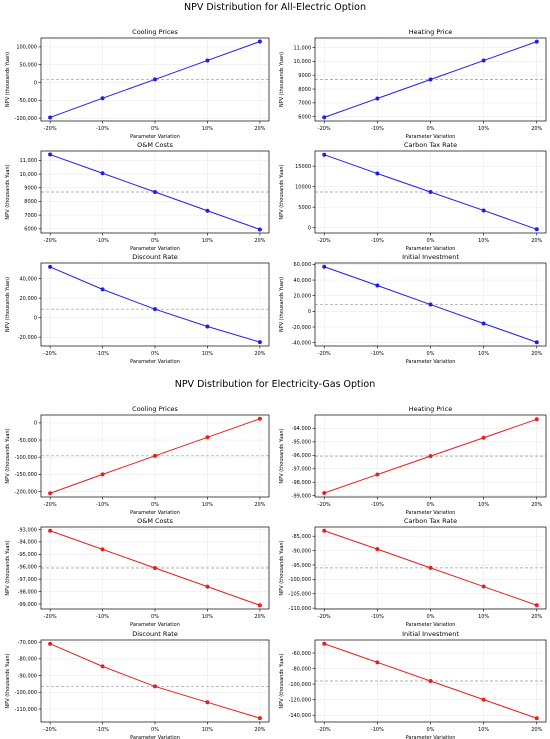  I want to click on y-tick-label: 40,000, so click(29, 279).